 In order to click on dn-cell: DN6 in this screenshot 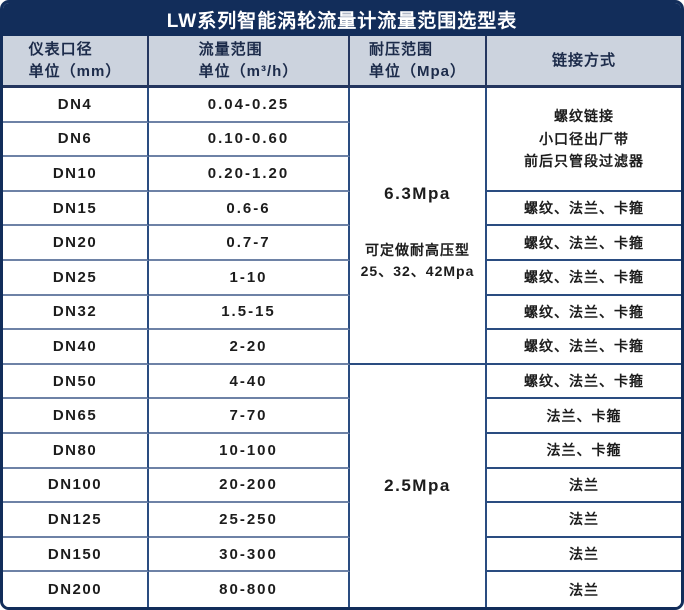, I will do `click(76, 140)`.